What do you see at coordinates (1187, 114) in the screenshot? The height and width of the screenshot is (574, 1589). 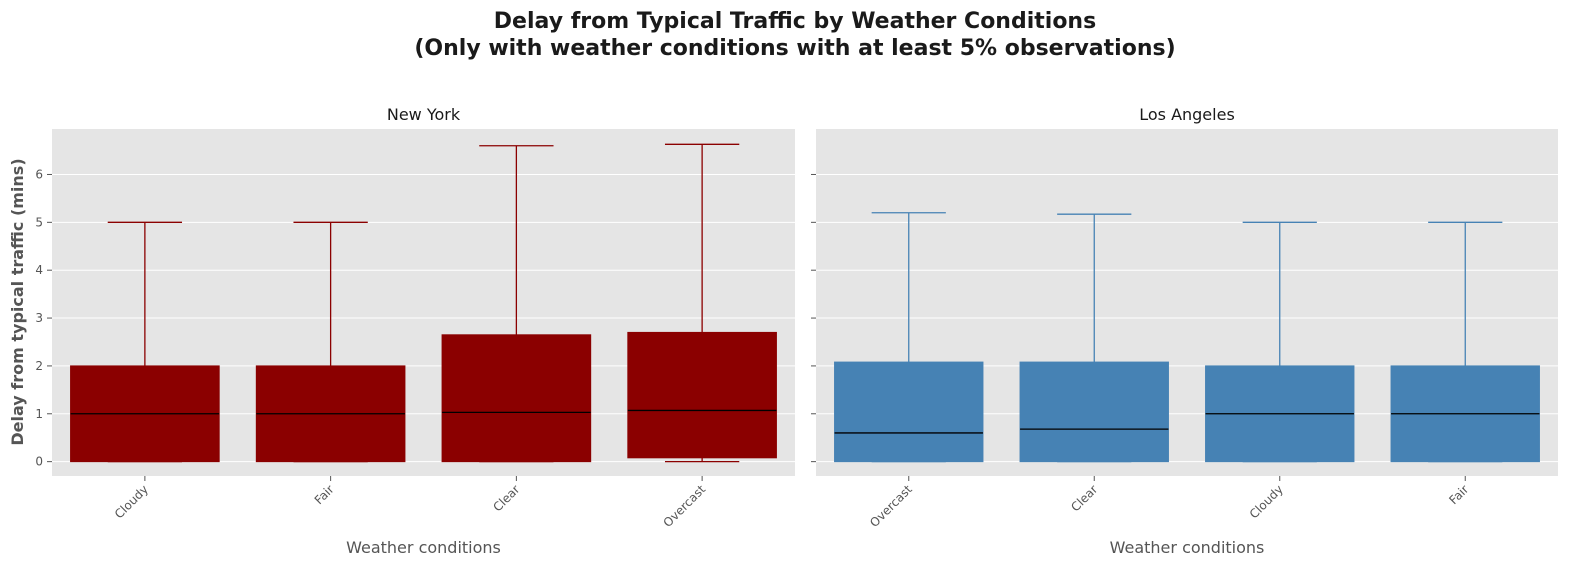 I see `panel-title: Los Angeles` at bounding box center [1187, 114].